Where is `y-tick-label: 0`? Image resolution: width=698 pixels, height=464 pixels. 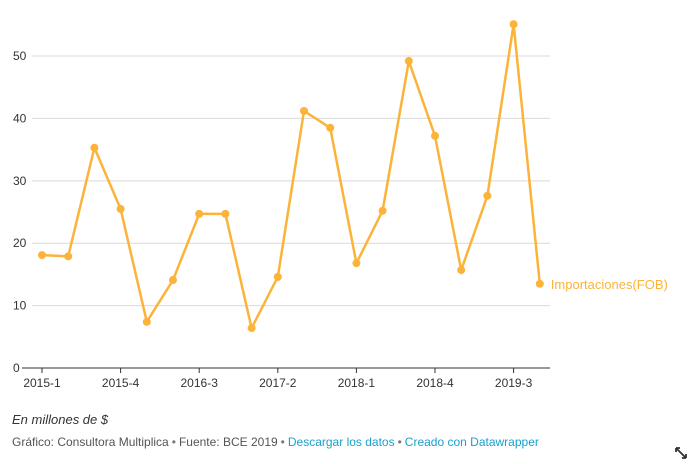 y-tick-label: 0 is located at coordinates (16, 368).